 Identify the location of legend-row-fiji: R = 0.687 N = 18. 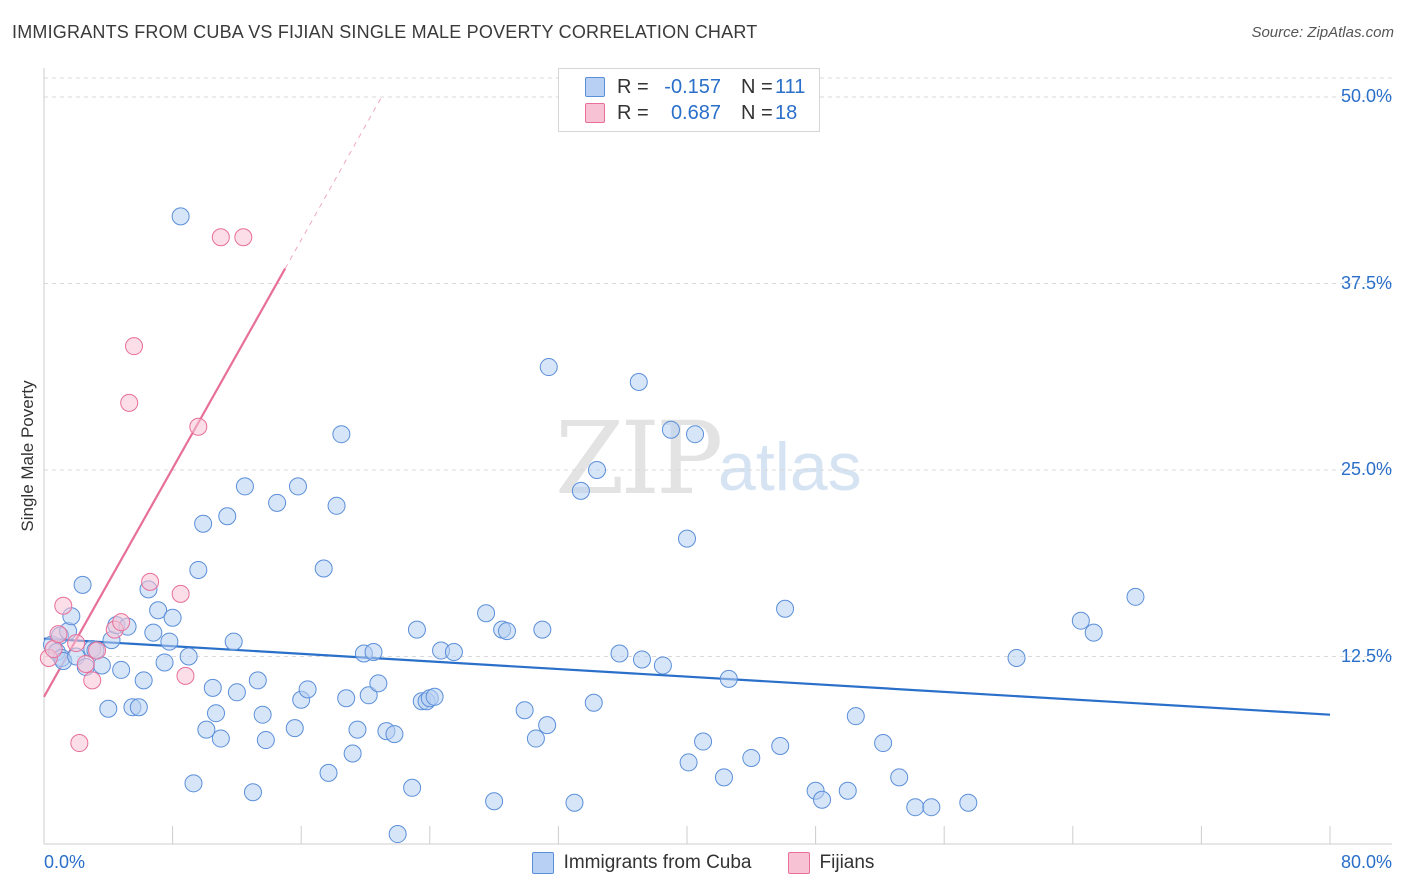
(700, 113).